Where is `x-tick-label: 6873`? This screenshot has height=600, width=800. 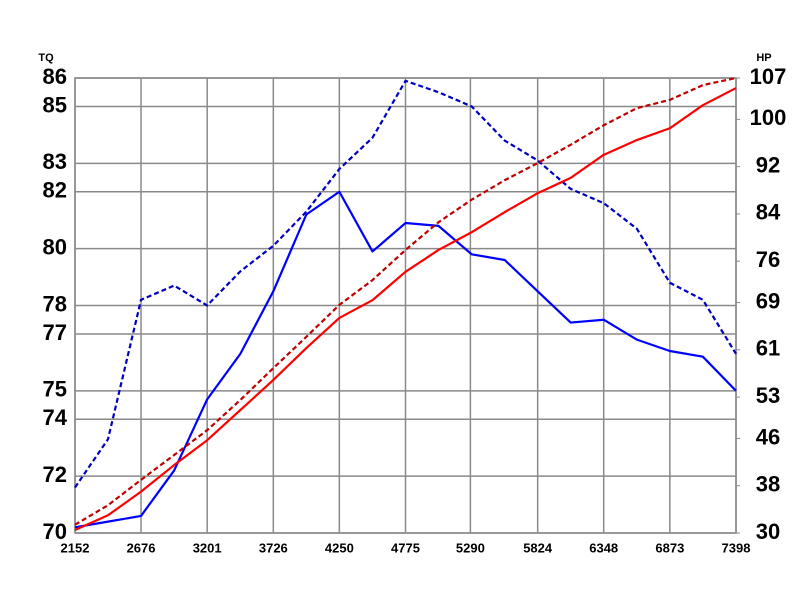 x-tick-label: 6873 is located at coordinates (669, 547).